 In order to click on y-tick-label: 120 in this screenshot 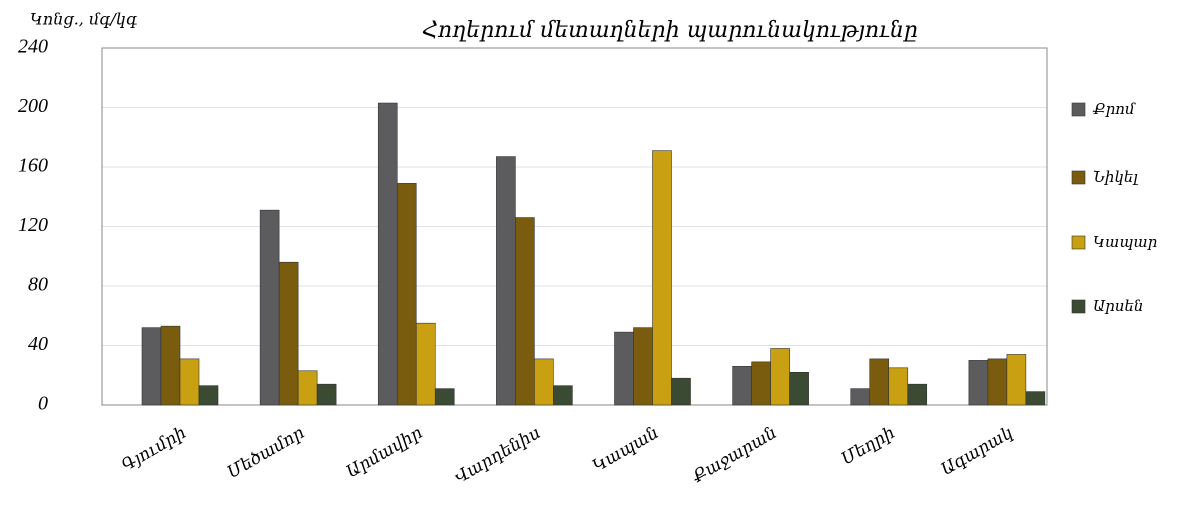, I will do `click(33, 225)`.